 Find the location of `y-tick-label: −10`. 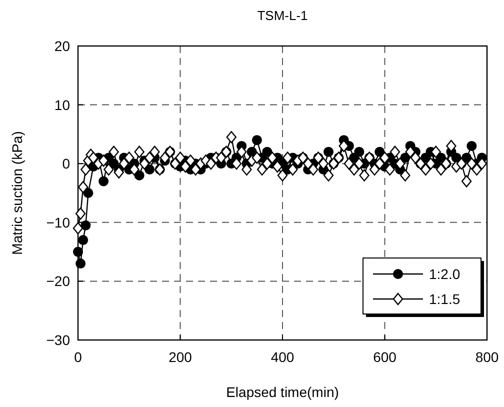

y-tick-label: −10 is located at coordinates (58, 222).